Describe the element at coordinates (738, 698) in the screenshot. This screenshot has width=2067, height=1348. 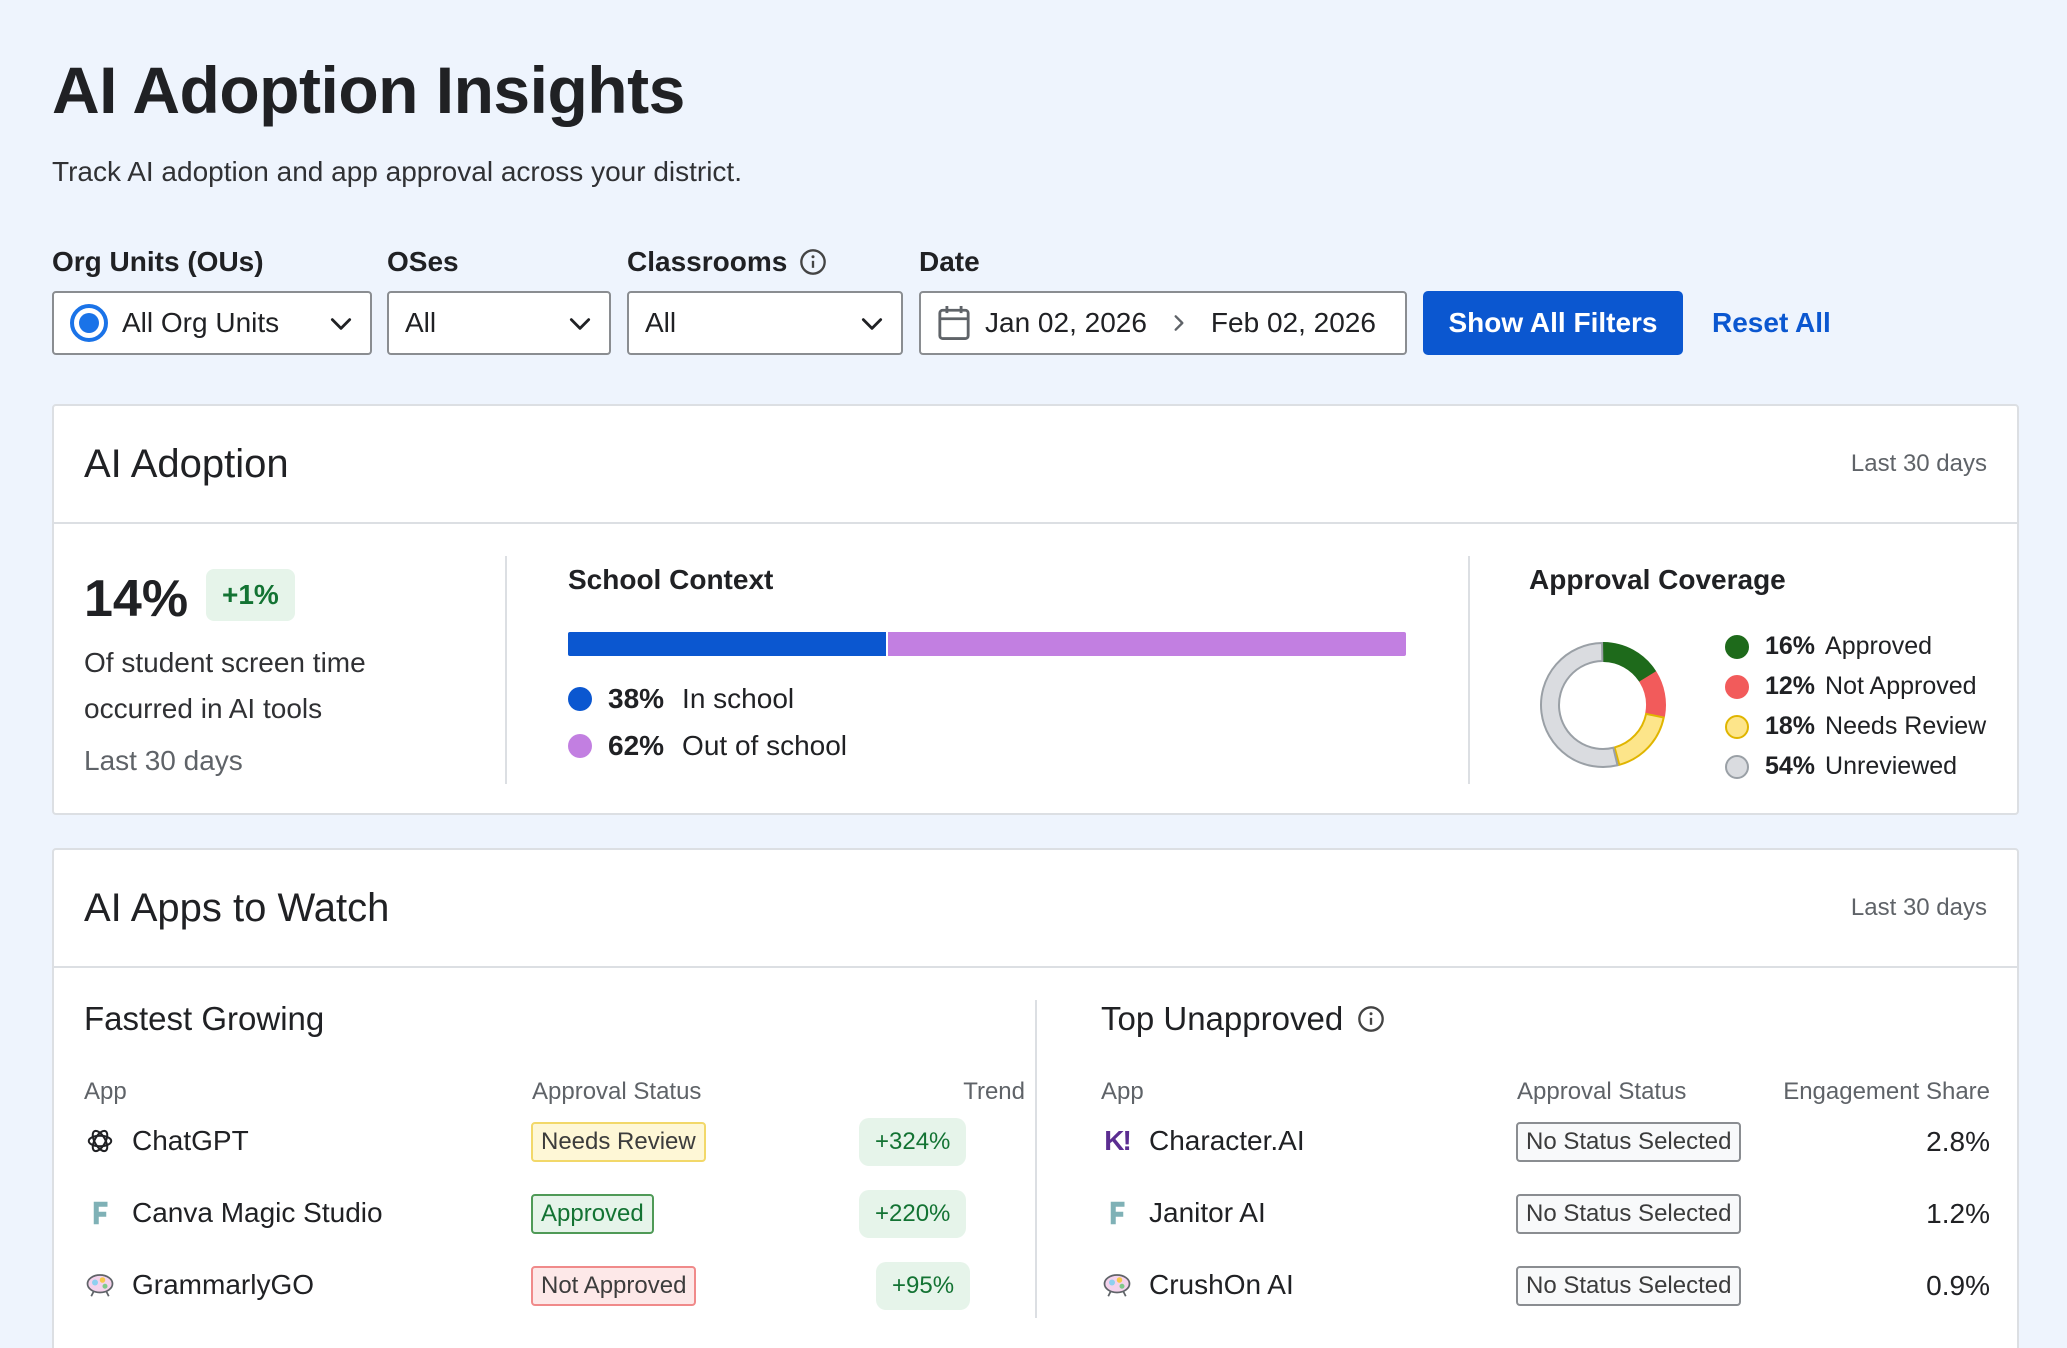
I see `legend-label: In school` at that location.